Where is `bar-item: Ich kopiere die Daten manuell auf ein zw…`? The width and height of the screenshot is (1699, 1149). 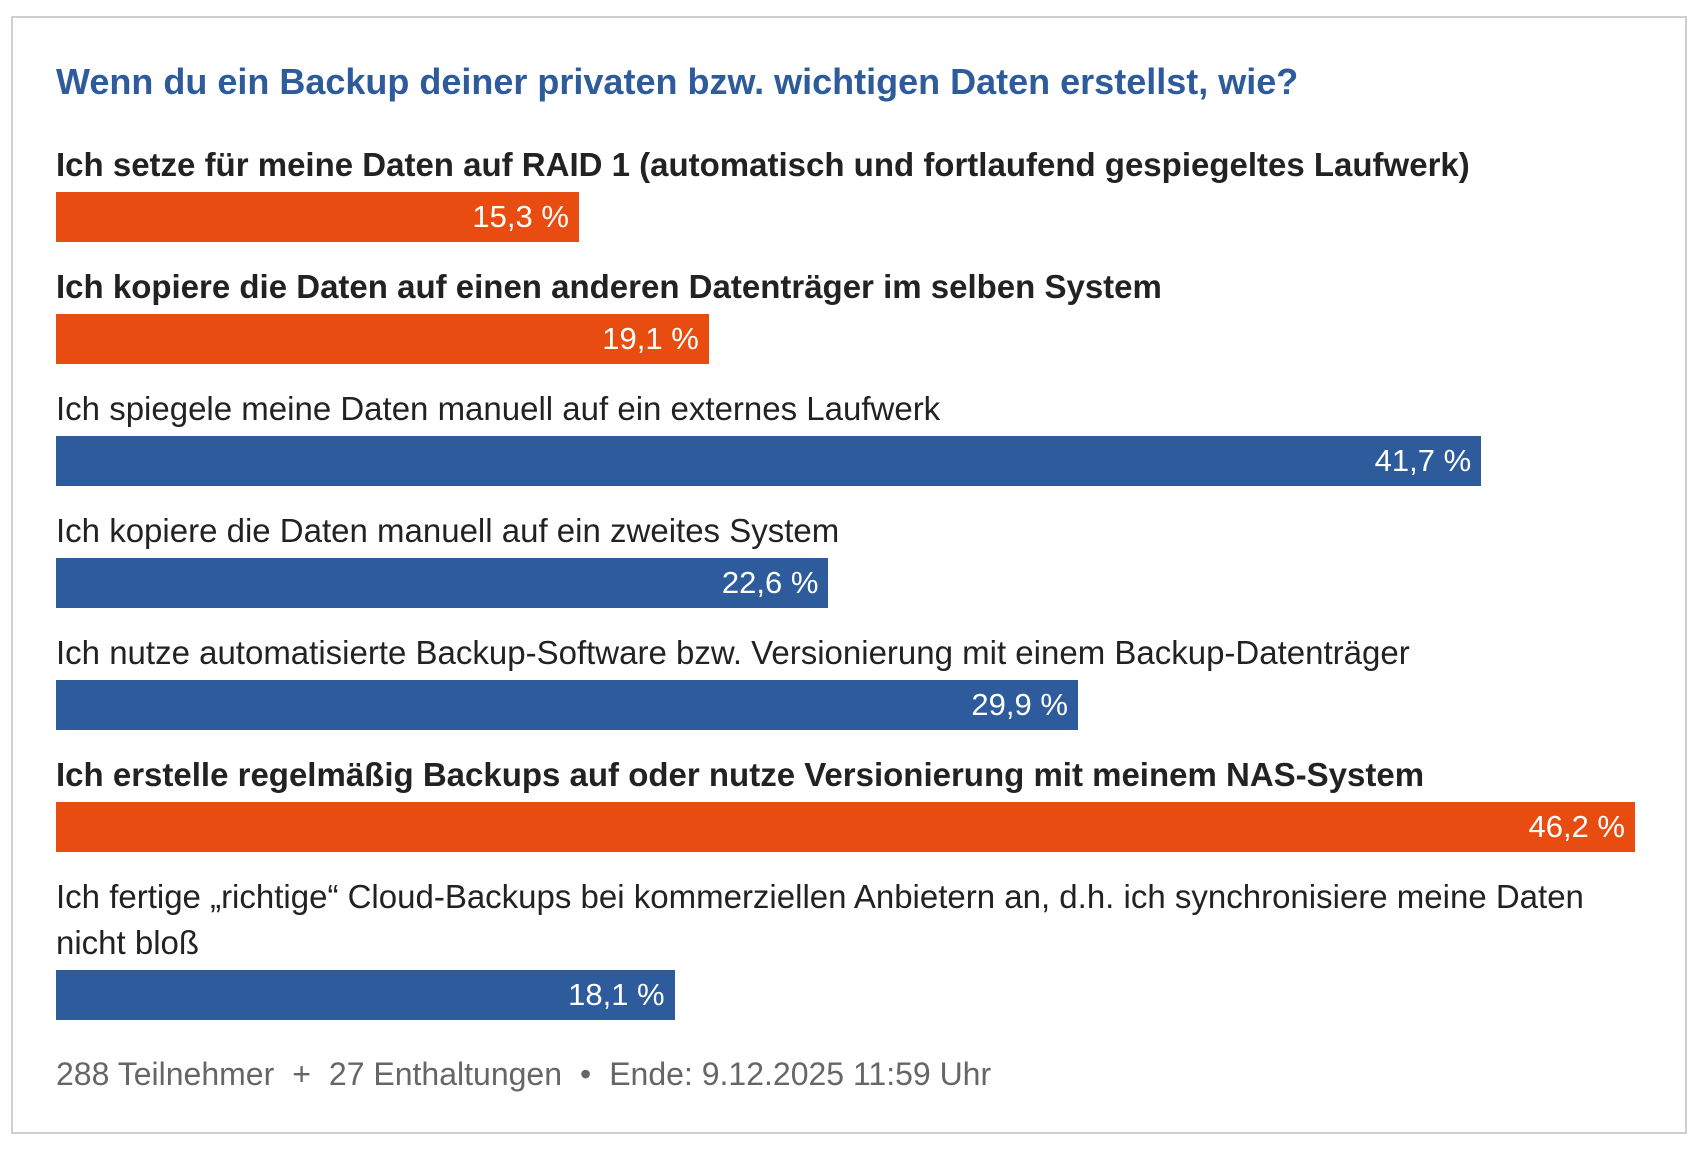 bar-item: Ich kopiere die Daten manuell auf ein zw… is located at coordinates (845, 558).